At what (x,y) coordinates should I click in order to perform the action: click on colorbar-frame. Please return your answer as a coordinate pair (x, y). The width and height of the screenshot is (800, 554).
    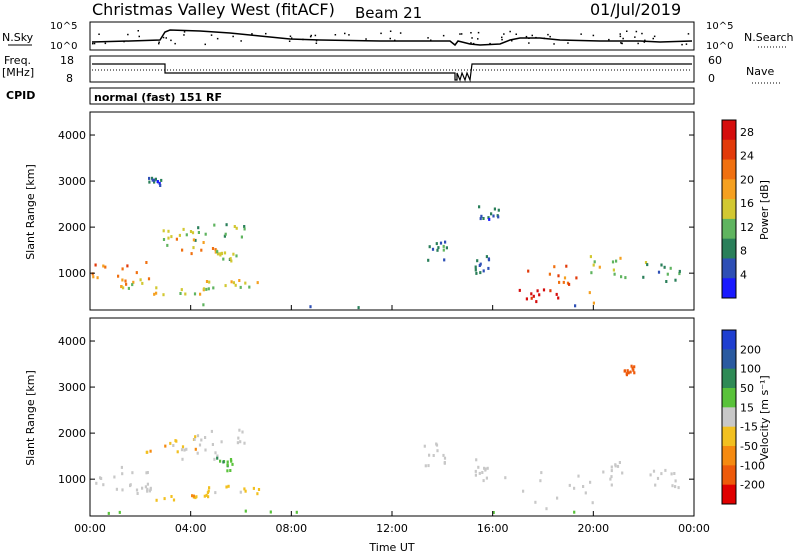
    Looking at the image, I should click on (729, 209).